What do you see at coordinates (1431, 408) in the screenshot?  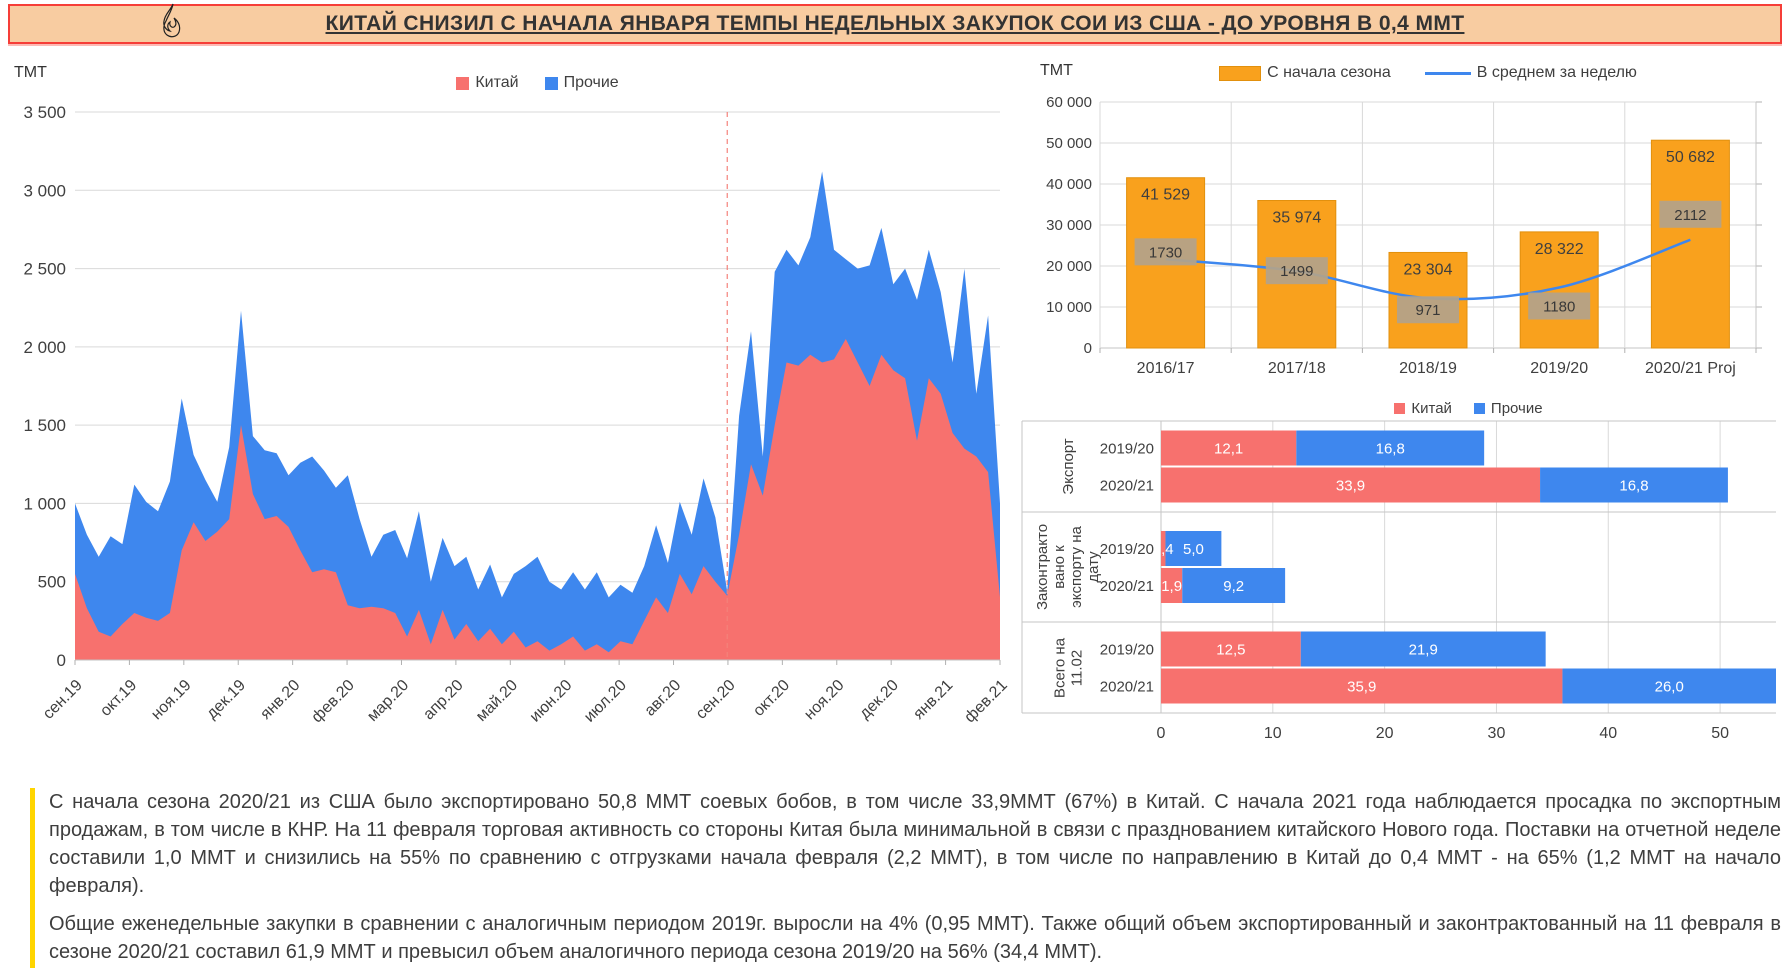 I see `china-hbar-legend-label: Китай` at bounding box center [1431, 408].